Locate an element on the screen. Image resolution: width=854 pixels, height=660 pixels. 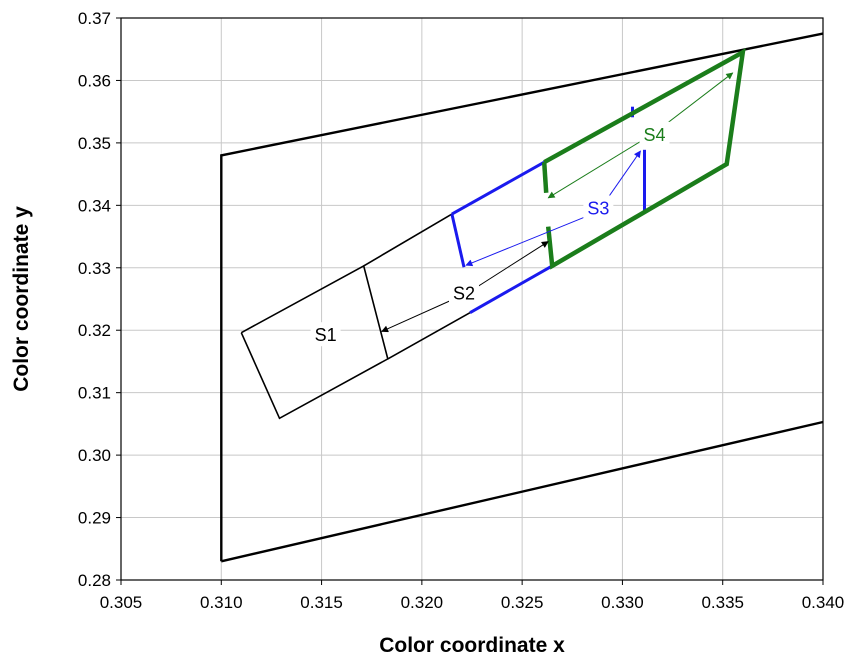
x-tick-label: 0.340 is located at coordinates (823, 602).